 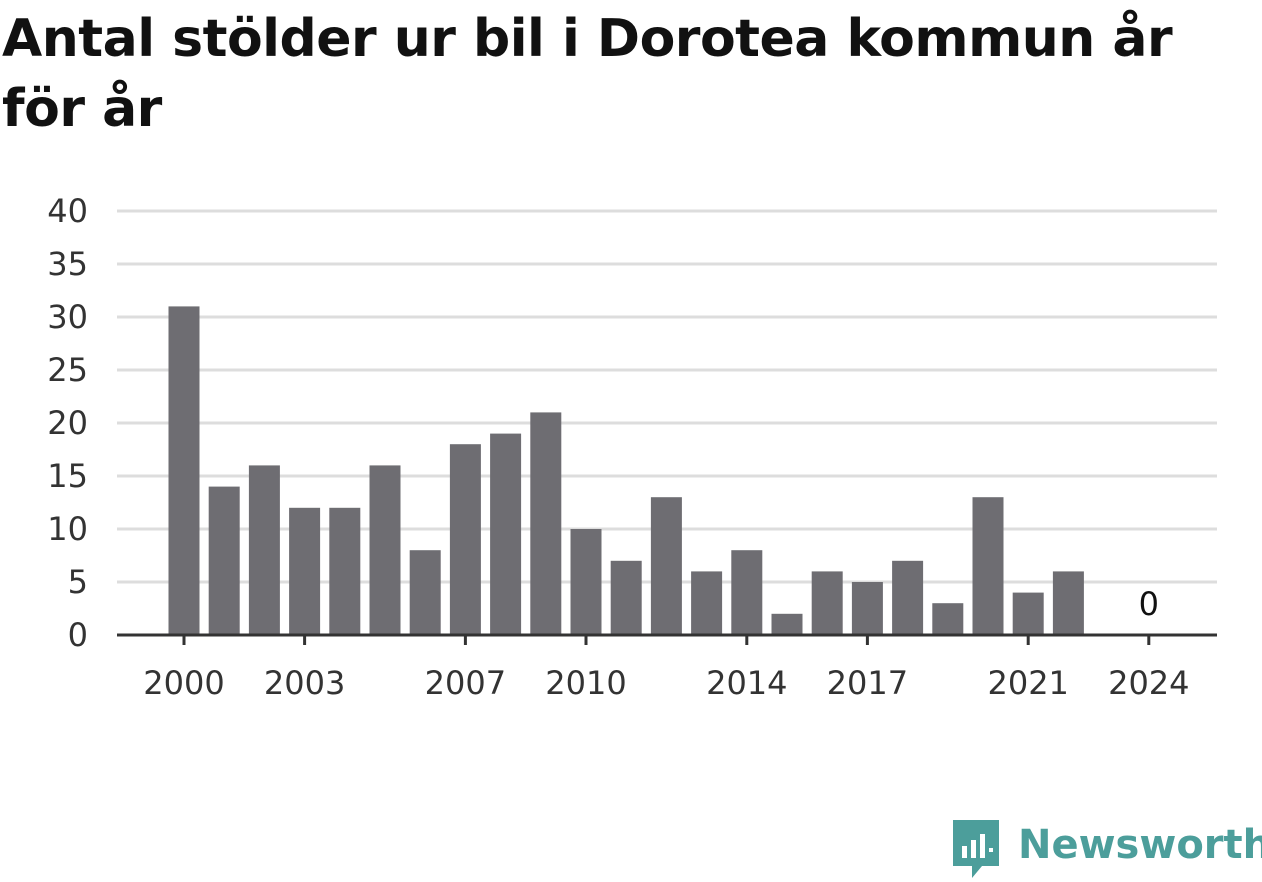 I want to click on bar-2000, so click(x=184, y=470).